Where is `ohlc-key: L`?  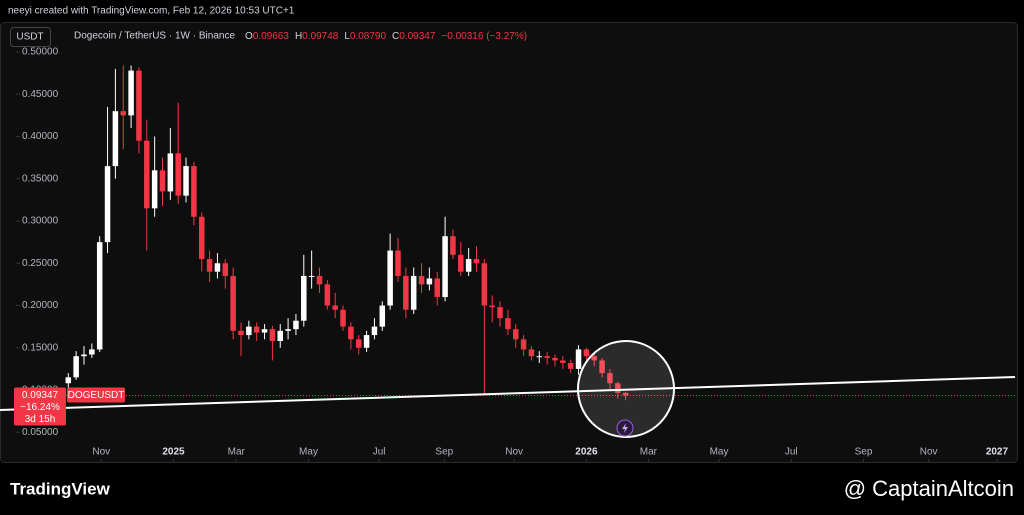
ohlc-key: L is located at coordinates (347, 36).